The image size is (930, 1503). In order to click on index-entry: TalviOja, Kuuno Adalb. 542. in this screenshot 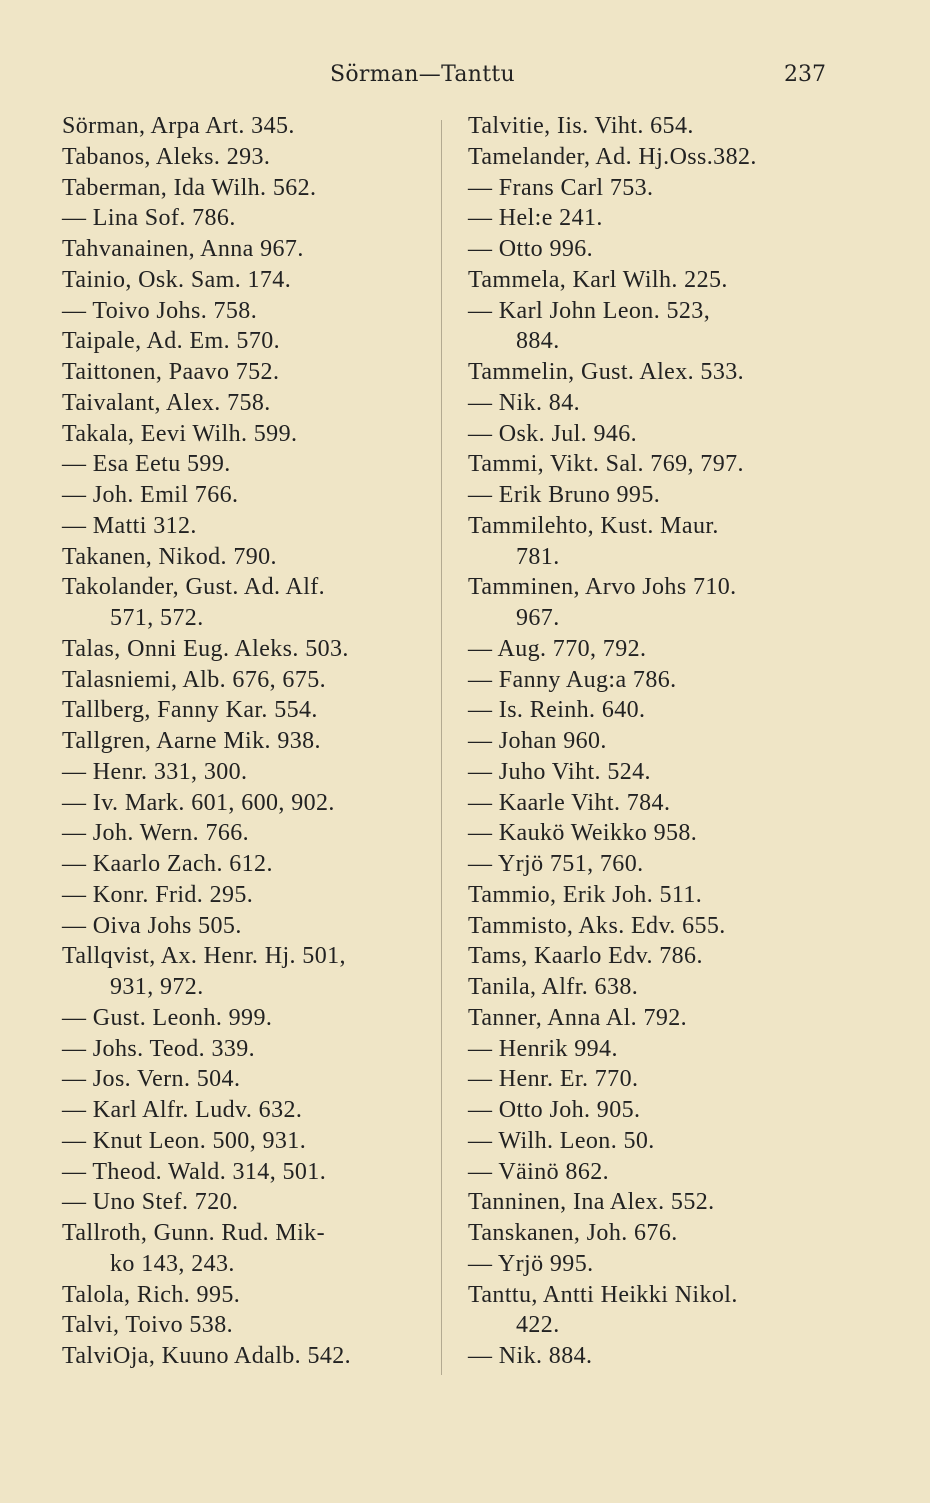, I will do `click(207, 1356)`.